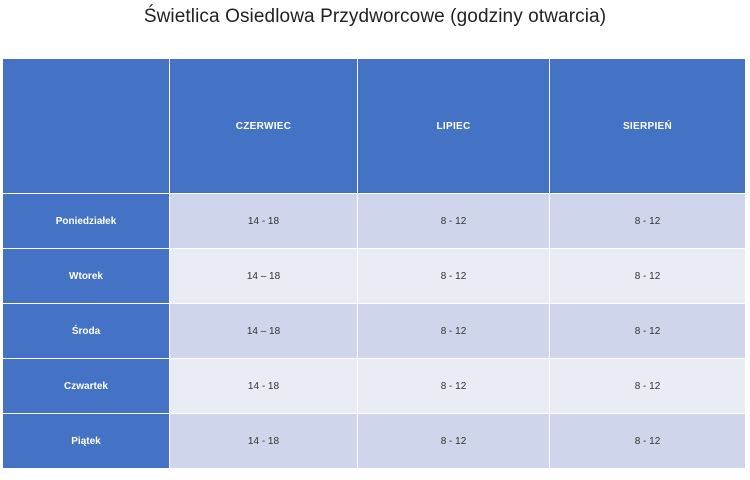 Image resolution: width=750 pixels, height=480 pixels. Describe the element at coordinates (647, 126) in the screenshot. I see `column-header-sierpien: SIERPIEŃ` at that location.